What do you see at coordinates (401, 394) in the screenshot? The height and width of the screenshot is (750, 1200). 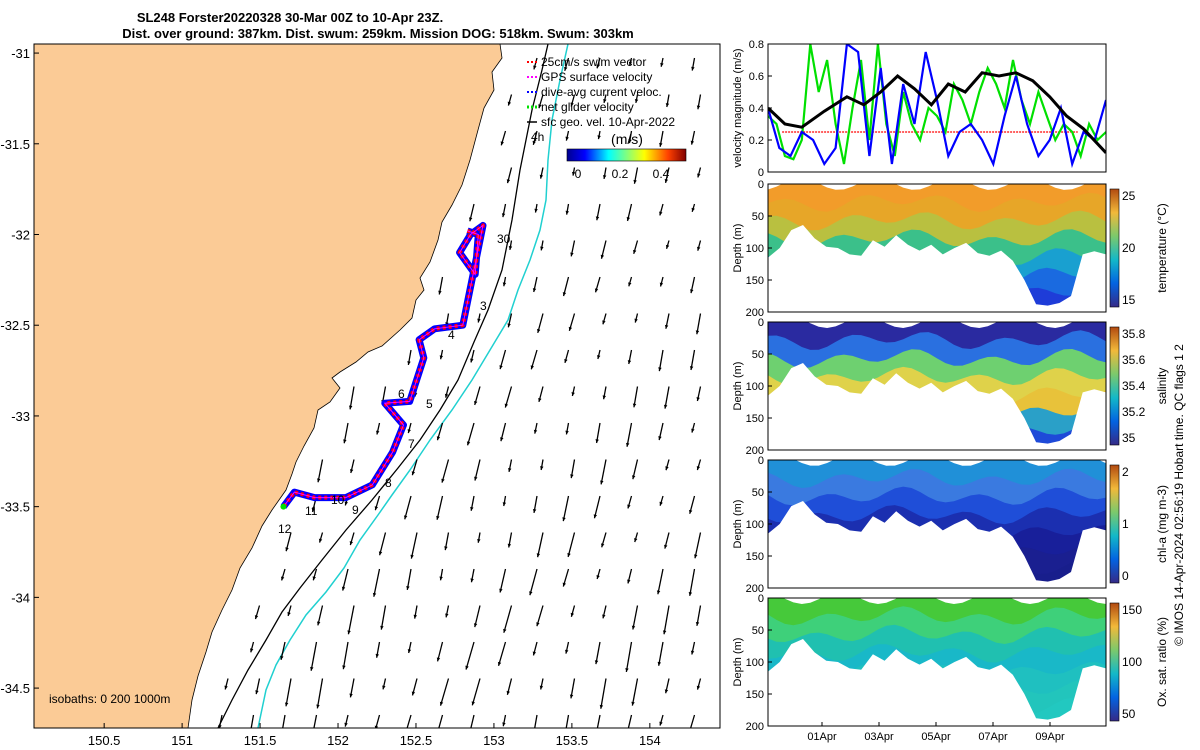 I see `day-label: 6` at bounding box center [401, 394].